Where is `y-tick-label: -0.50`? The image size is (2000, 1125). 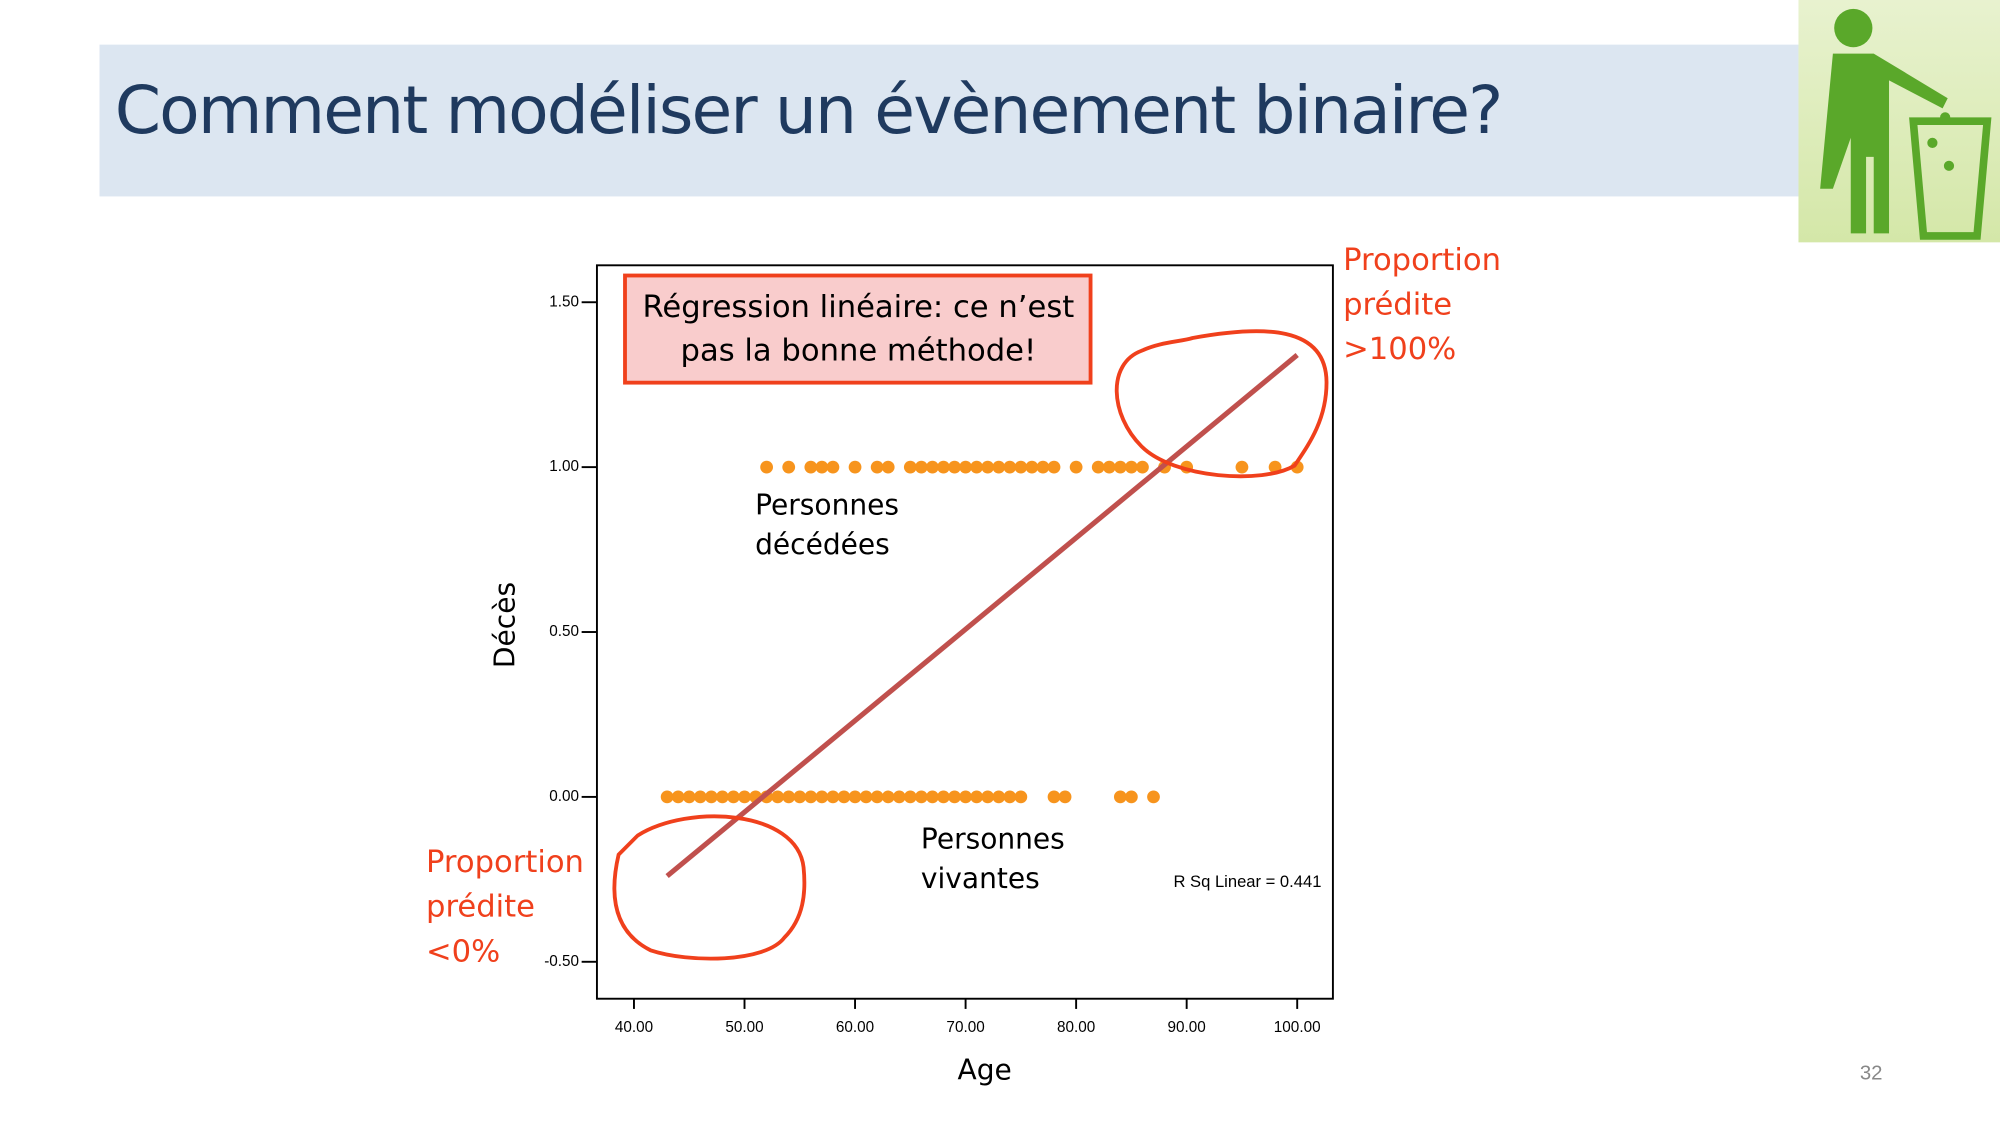 y-tick-label: -0.50 is located at coordinates (561, 961).